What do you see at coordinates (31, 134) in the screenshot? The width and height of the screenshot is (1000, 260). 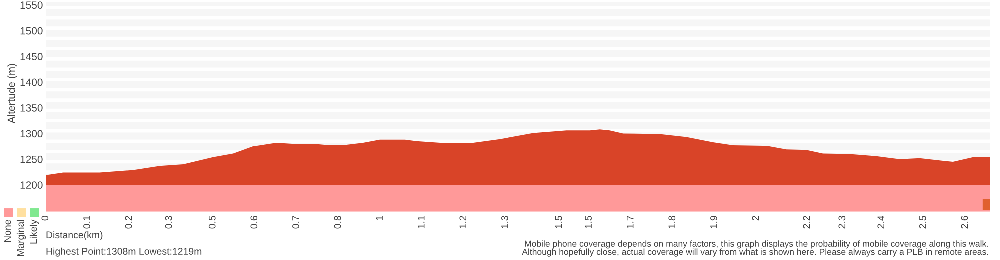 I see `y-tick-label: 1300` at bounding box center [31, 134].